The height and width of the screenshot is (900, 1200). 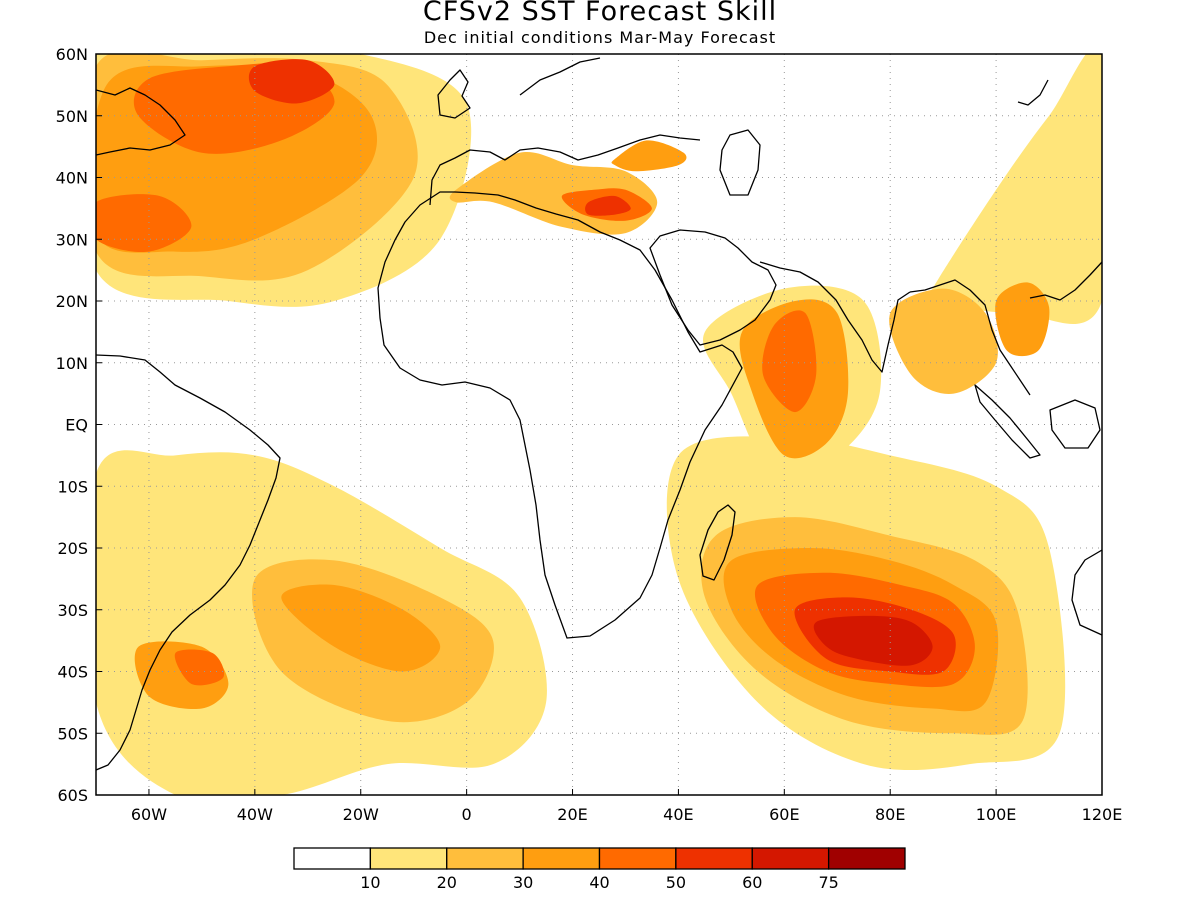 What do you see at coordinates (188, 562) in the screenshot?
I see `coastline-south-america` at bounding box center [188, 562].